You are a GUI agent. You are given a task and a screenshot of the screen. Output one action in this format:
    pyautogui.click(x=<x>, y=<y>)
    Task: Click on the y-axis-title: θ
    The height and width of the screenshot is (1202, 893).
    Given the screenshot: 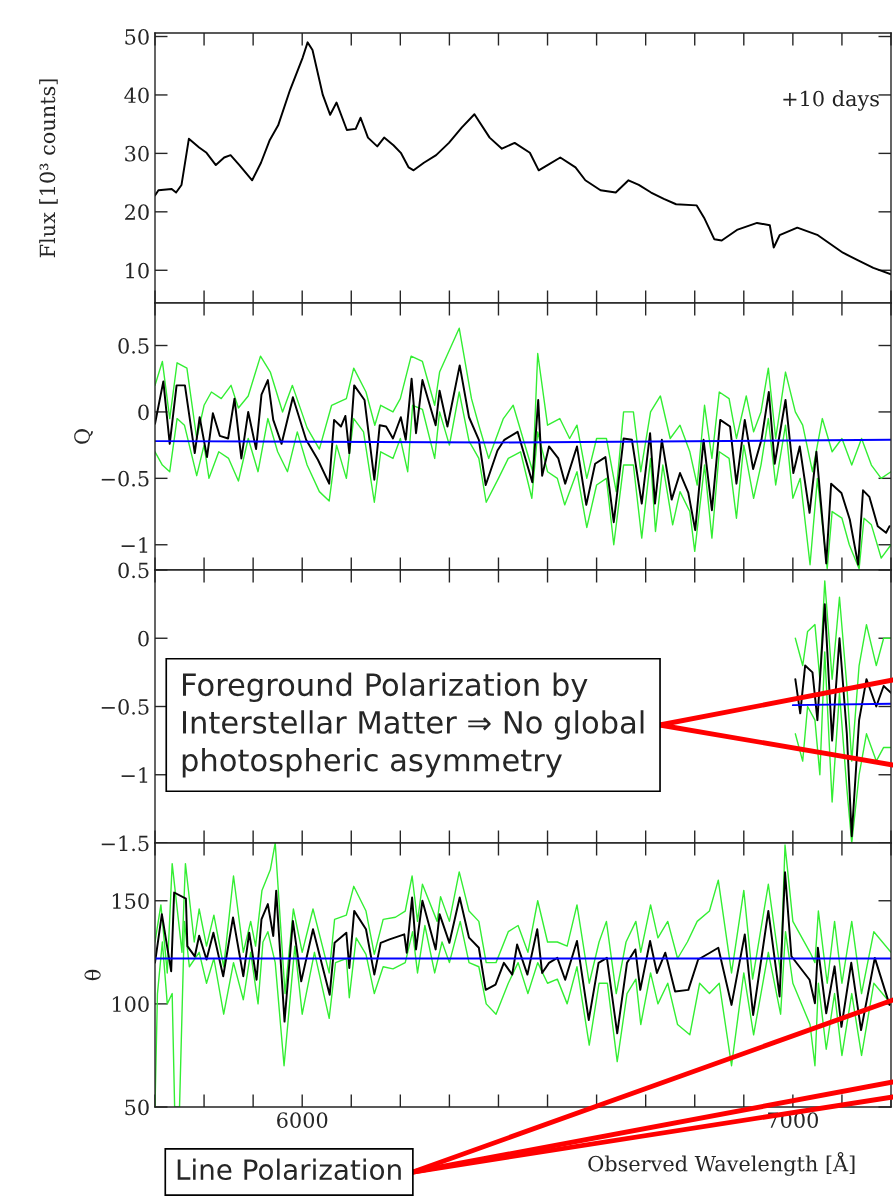 What is the action you would take?
    pyautogui.click(x=92, y=975)
    